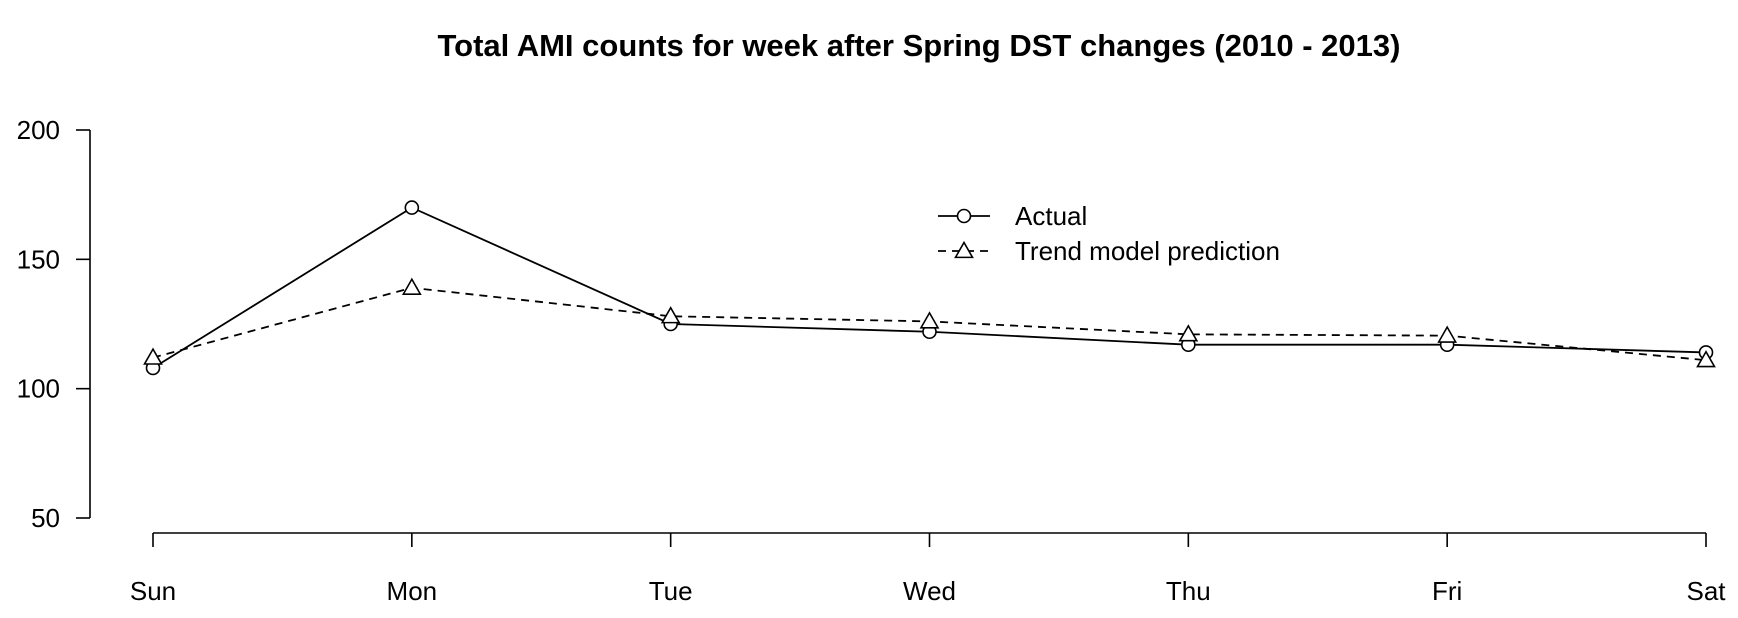  I want to click on y-axis: 50 100 150 200, so click(54, 324).